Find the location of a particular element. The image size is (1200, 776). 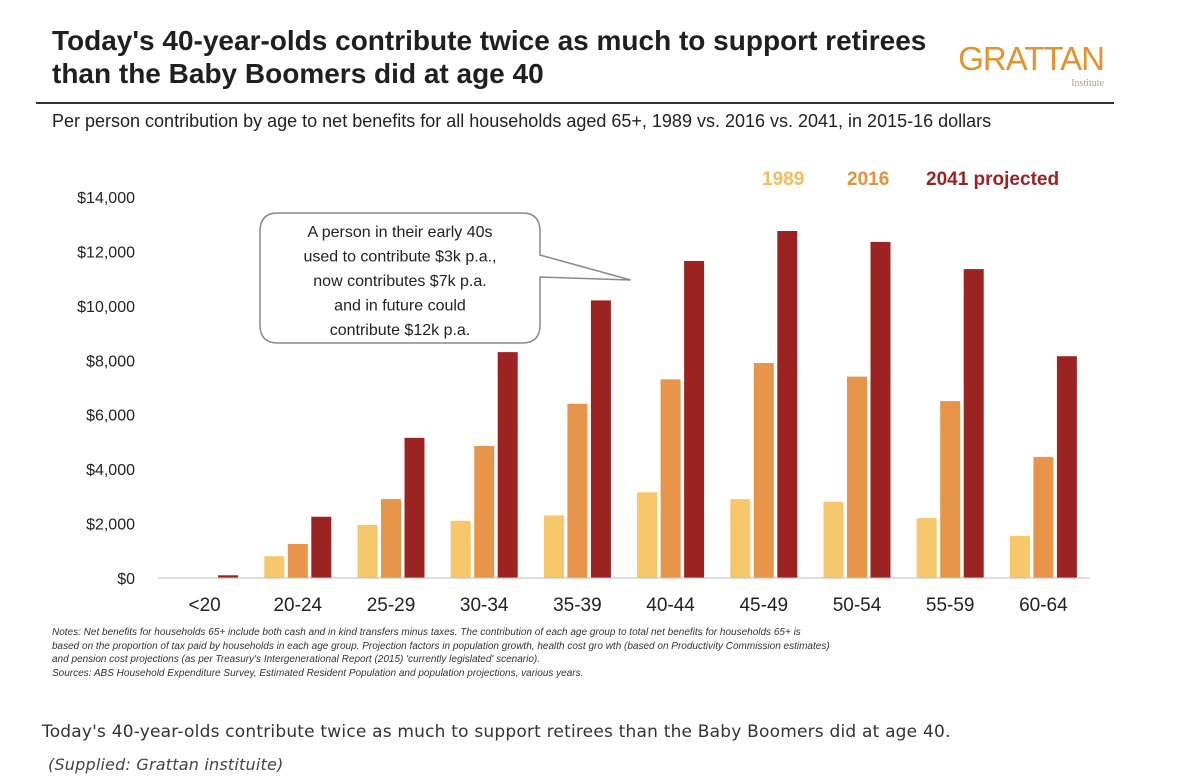

y-tick-label: $8,000 is located at coordinates (110, 361).